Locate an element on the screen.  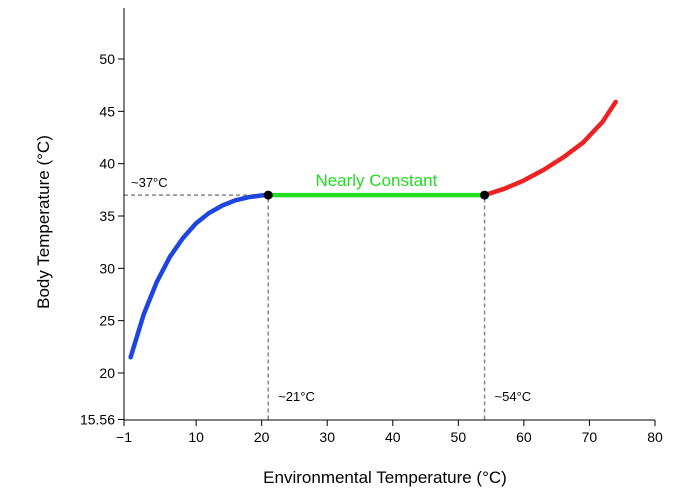
y-tick-label: 25 is located at coordinates (107, 321).